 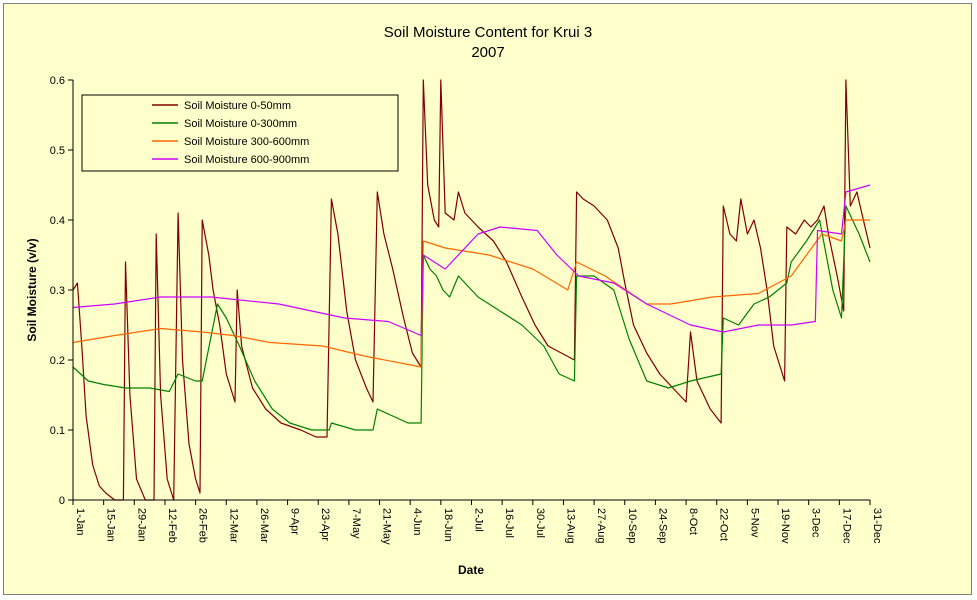 What do you see at coordinates (387, 526) in the screenshot?
I see `x-tick-label: 21-May` at bounding box center [387, 526].